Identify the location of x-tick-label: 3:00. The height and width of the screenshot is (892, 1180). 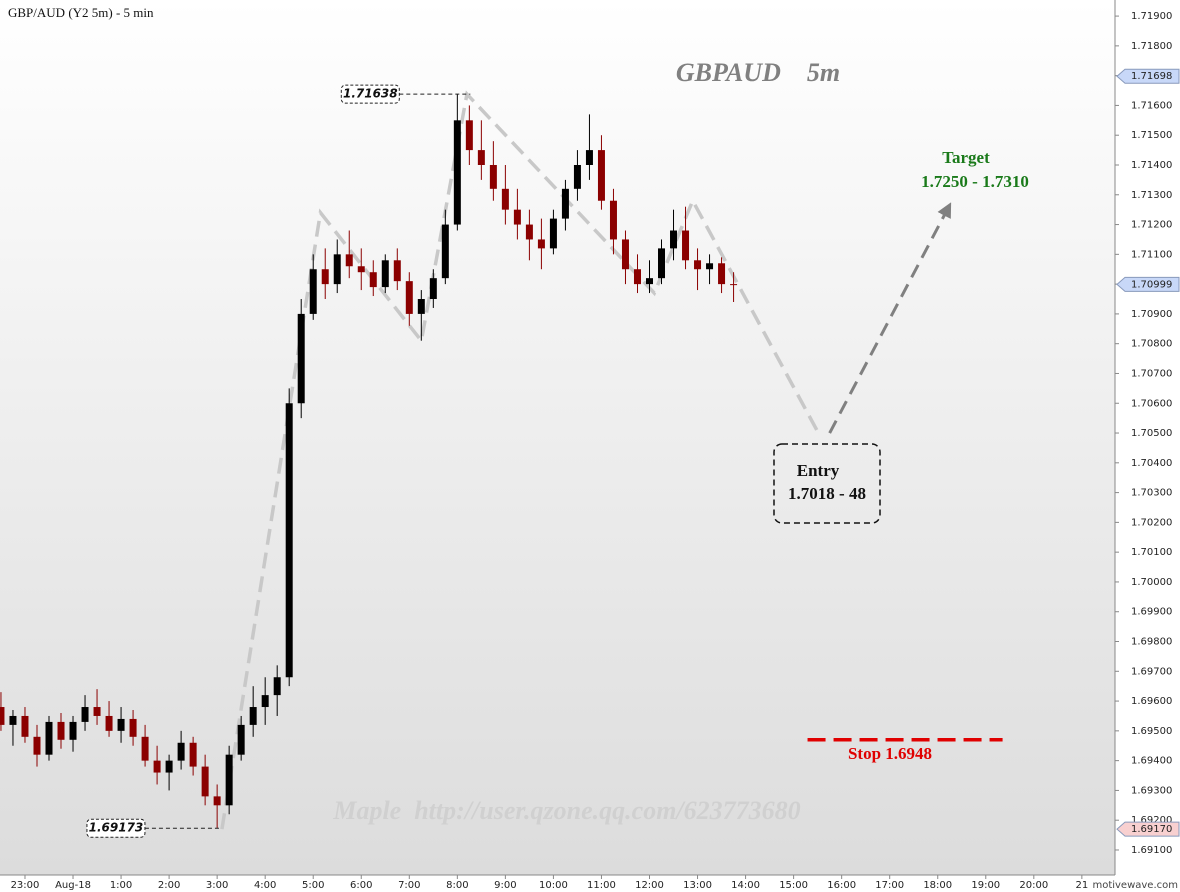
(217, 885).